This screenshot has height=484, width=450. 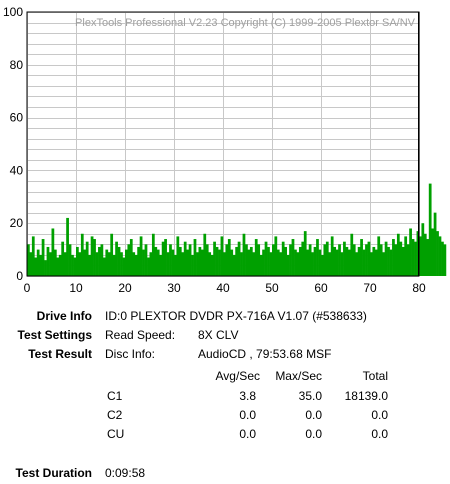 I want to click on row-cu-total: 0.0, so click(x=379, y=434).